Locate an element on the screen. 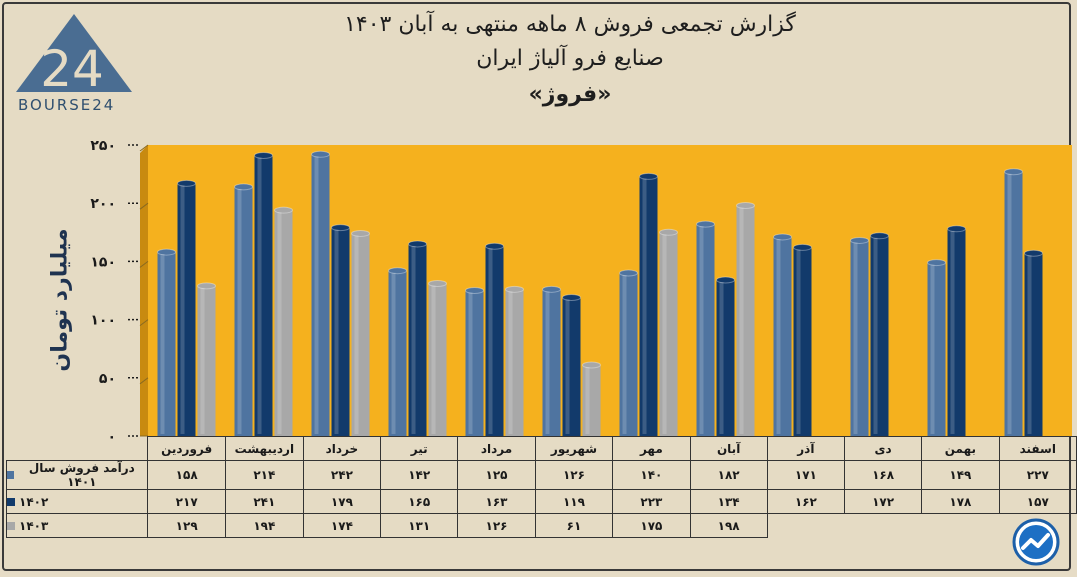 This screenshot has width=1077, height=577. value-cell: ۱۱۹ is located at coordinates (574, 501).